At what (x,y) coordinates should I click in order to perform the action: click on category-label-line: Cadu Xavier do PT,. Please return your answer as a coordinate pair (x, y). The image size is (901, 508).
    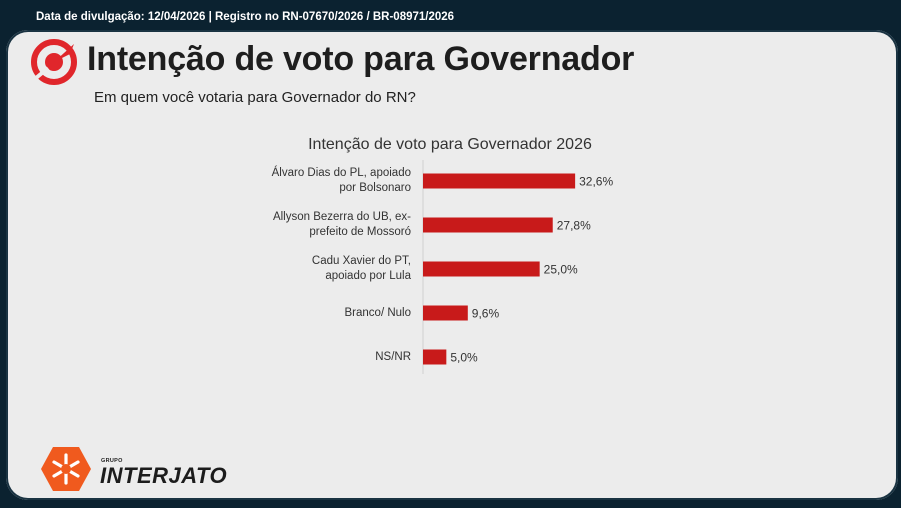
    Looking at the image, I should click on (361, 261).